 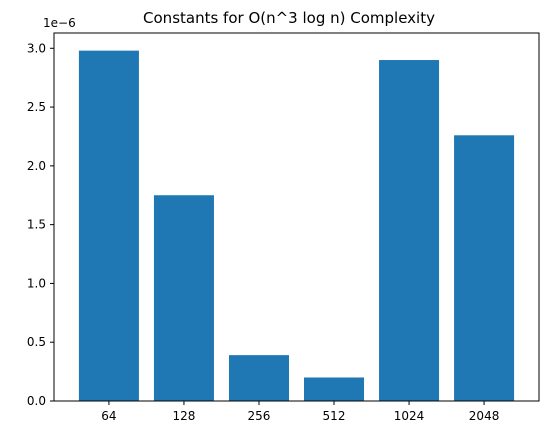 What do you see at coordinates (36, 342) in the screenshot?
I see `y-tick-label: 0.5` at bounding box center [36, 342].